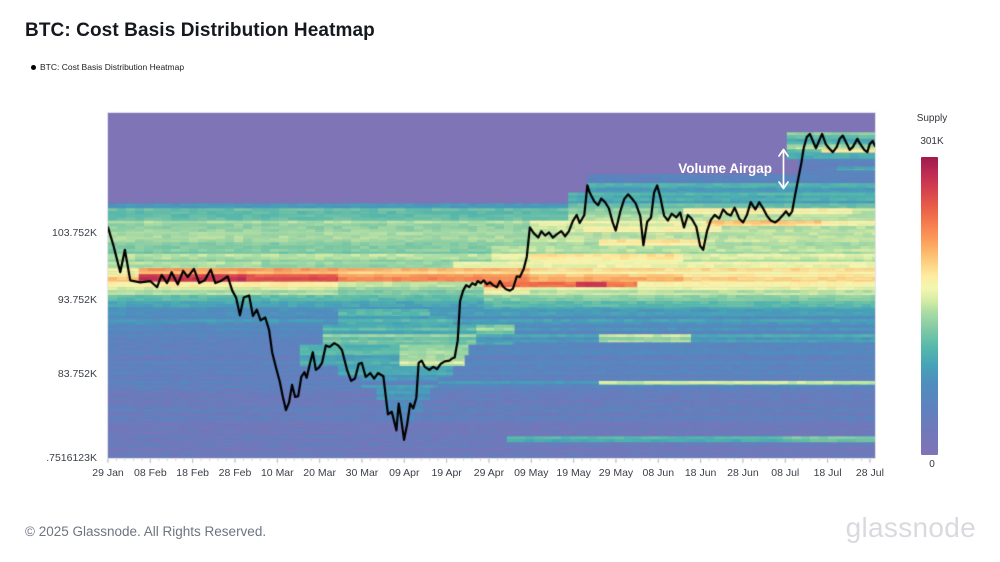  I want to click on colorbar-min-label: 0, so click(932, 464).